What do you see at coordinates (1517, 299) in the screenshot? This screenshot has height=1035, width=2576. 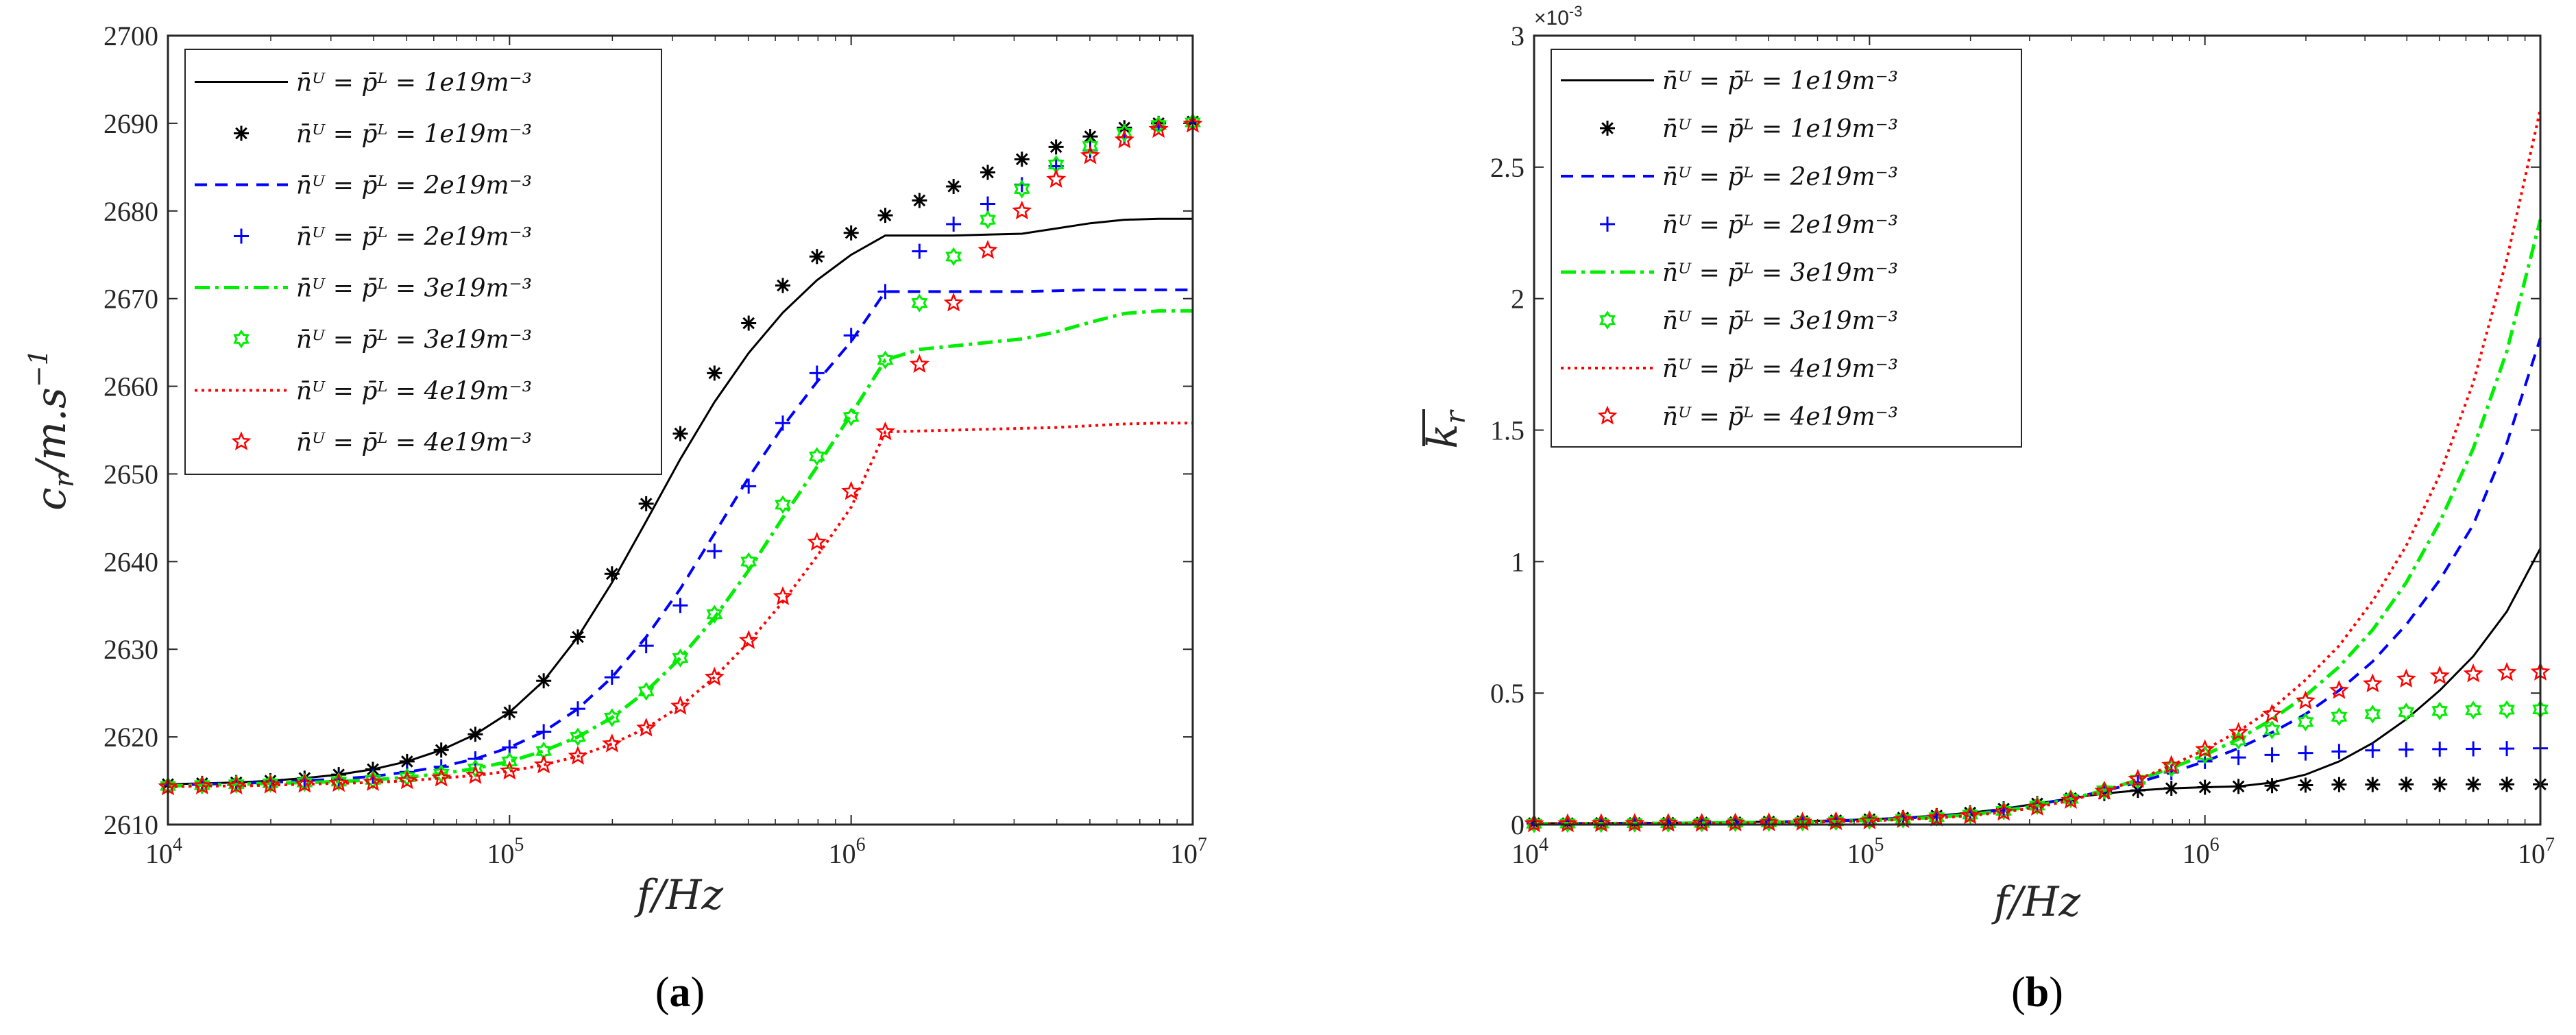 I see `y-tick-label: 2` at bounding box center [1517, 299].